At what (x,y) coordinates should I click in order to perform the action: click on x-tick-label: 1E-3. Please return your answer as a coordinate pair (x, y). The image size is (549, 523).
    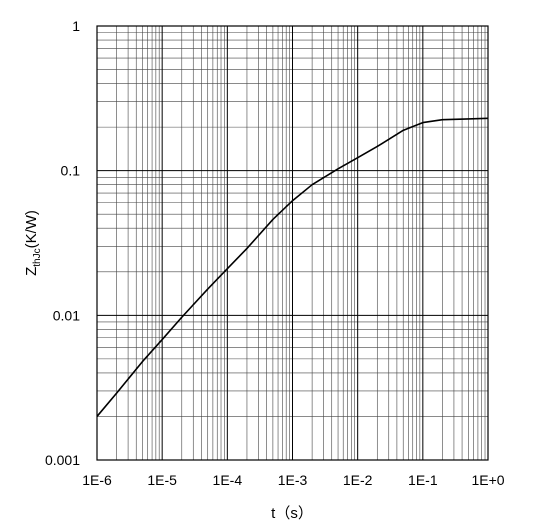
    Looking at the image, I should click on (293, 480).